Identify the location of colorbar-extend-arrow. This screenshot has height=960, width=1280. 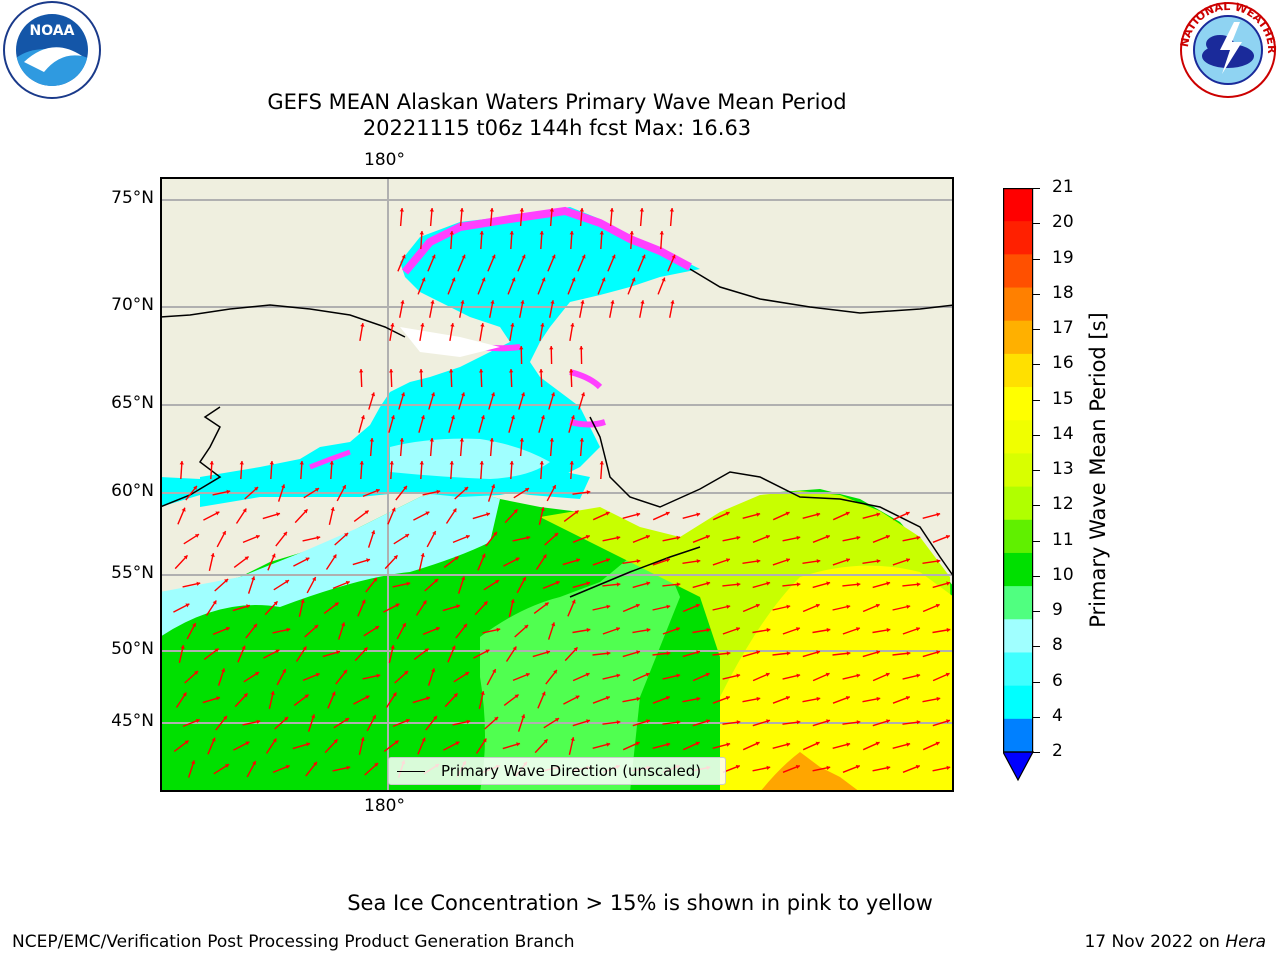
(1018, 766).